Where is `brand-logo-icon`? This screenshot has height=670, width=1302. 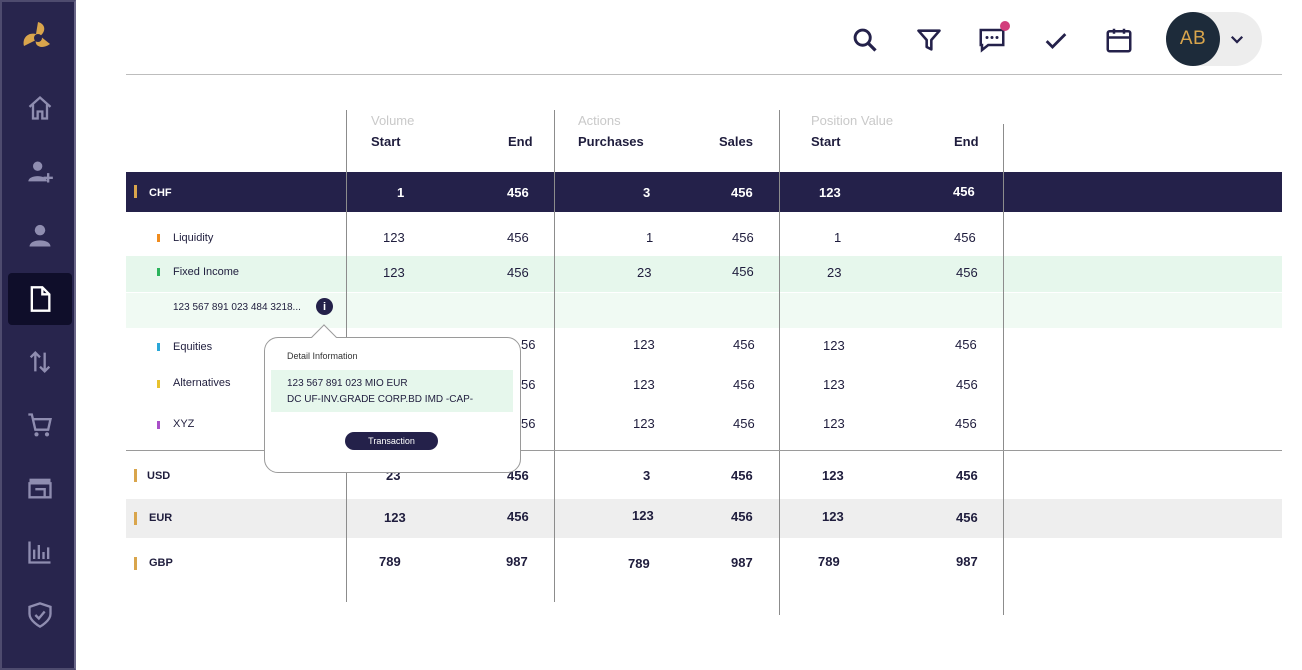
brand-logo-icon is located at coordinates (38, 38).